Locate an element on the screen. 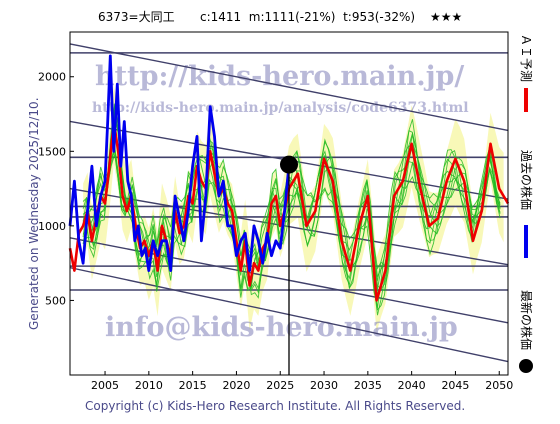 This screenshot has height=424, width=560. y-axis: 500 1000 1500 2000 is located at coordinates (56, 189).